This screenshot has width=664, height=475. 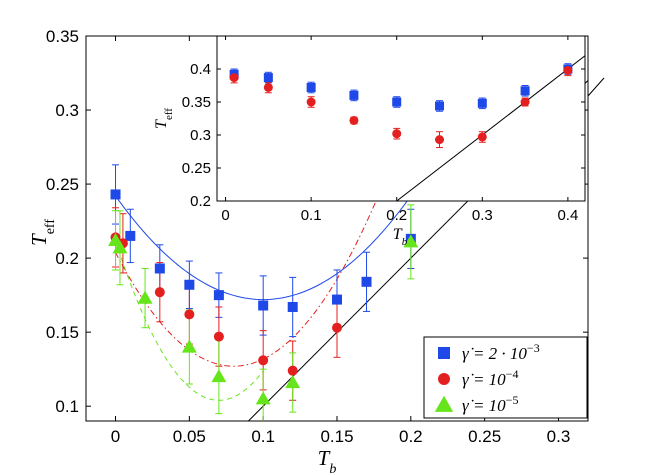 I want to click on x-tick-label: 0.05, so click(x=189, y=436).